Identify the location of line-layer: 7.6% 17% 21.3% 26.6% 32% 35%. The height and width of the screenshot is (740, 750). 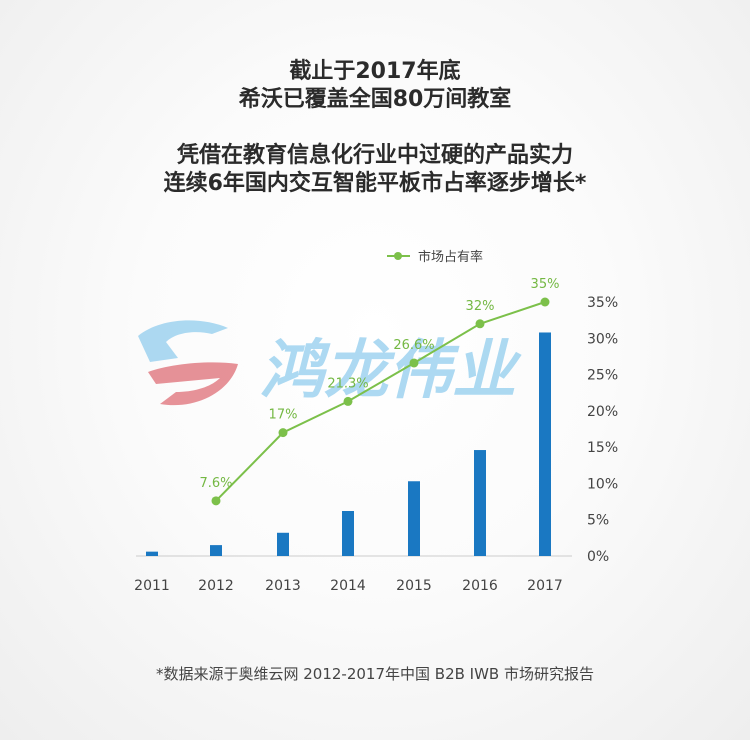
(379, 391).